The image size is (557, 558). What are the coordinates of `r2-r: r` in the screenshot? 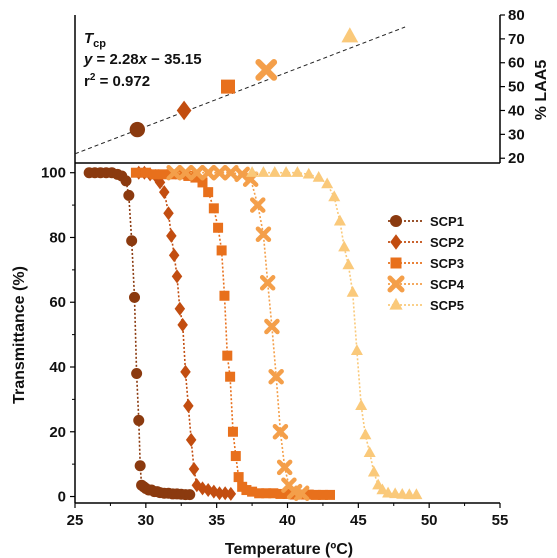 It's located at (87, 81).